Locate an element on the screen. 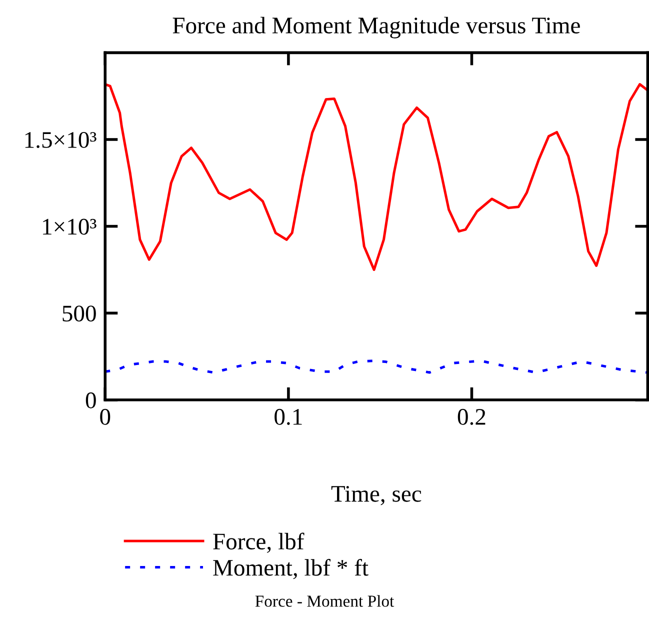 The height and width of the screenshot is (620, 649). y-tick-label: 1.5×10³ is located at coordinates (60, 140).